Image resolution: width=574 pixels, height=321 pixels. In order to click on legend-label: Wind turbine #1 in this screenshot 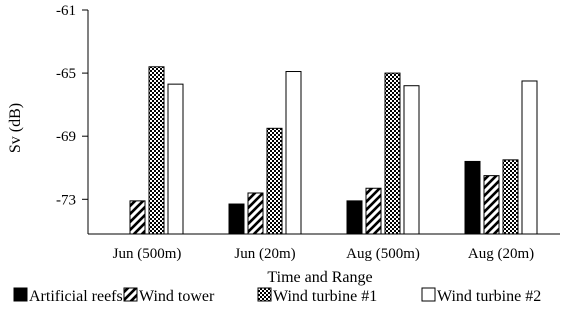, I will do `click(325, 296)`.